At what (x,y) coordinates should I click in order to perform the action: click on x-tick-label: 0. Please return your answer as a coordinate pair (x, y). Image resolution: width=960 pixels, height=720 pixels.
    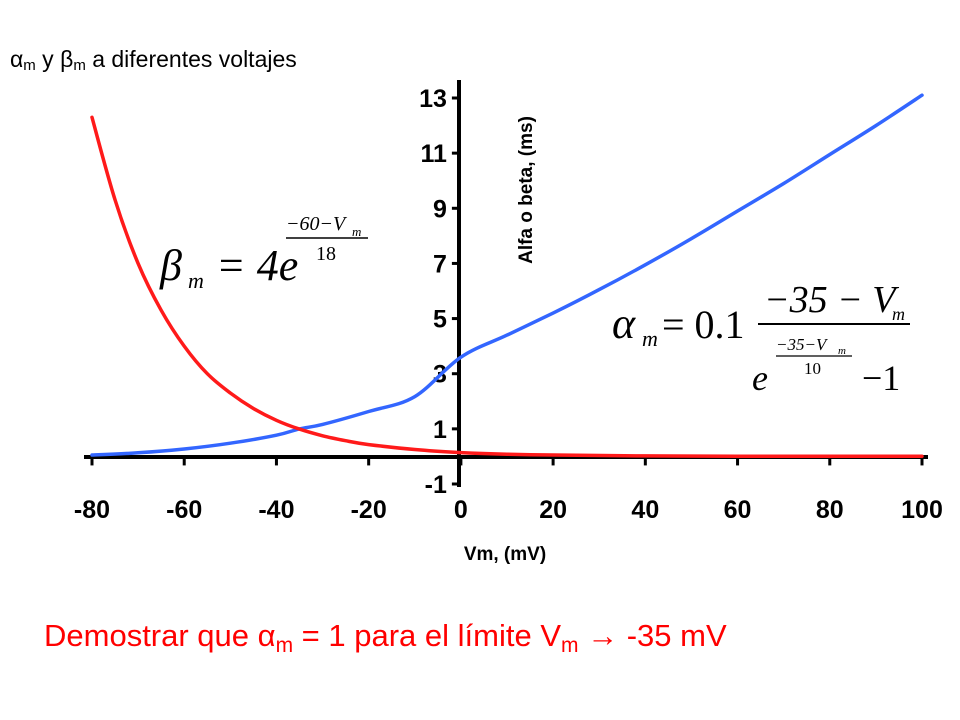
    Looking at the image, I should click on (461, 510).